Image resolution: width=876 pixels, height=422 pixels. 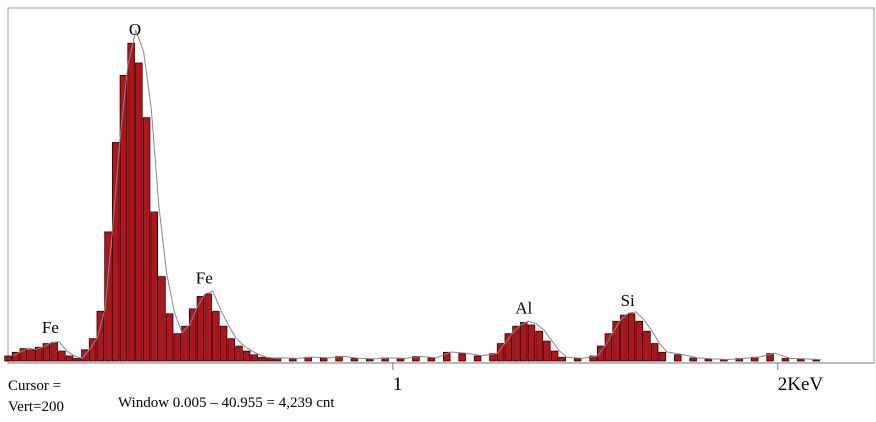 What do you see at coordinates (35, 386) in the screenshot?
I see `cursor-readout: Cursor =` at bounding box center [35, 386].